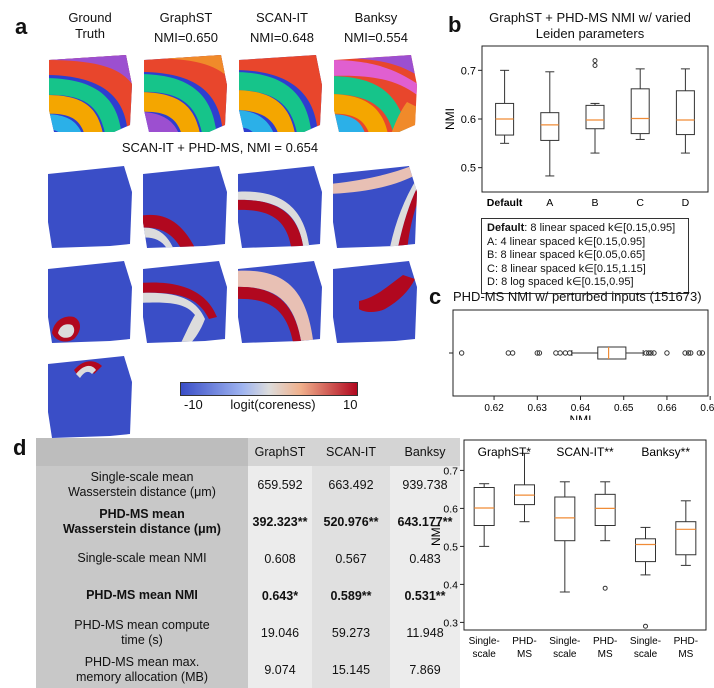 The image size is (714, 688). I want to click on coreness-map-r4c1, so click(90, 397).